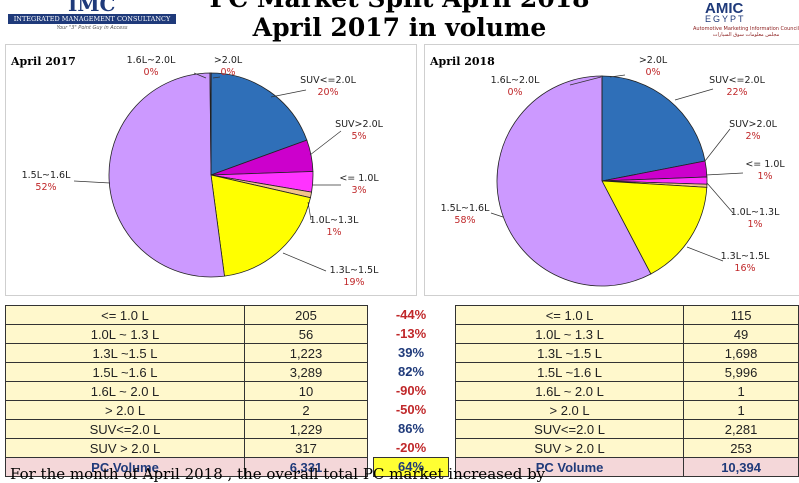 The width and height of the screenshot is (799, 483). What do you see at coordinates (411, 352) in the screenshot?
I see `change-value: 39%` at bounding box center [411, 352].